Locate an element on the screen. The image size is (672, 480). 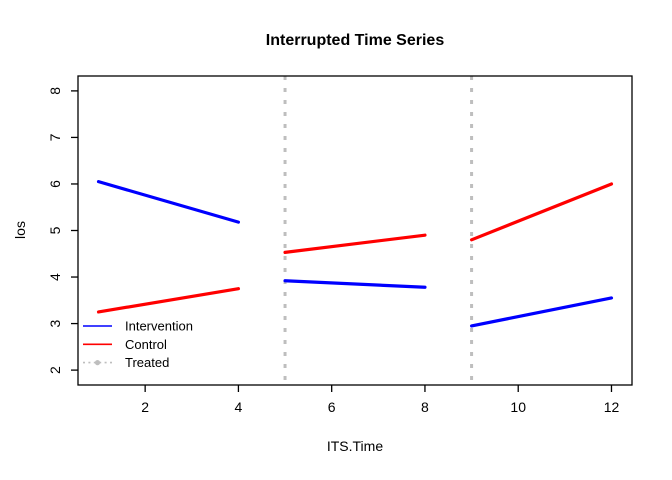
legend-label-treated: Treated is located at coordinates (147, 362).